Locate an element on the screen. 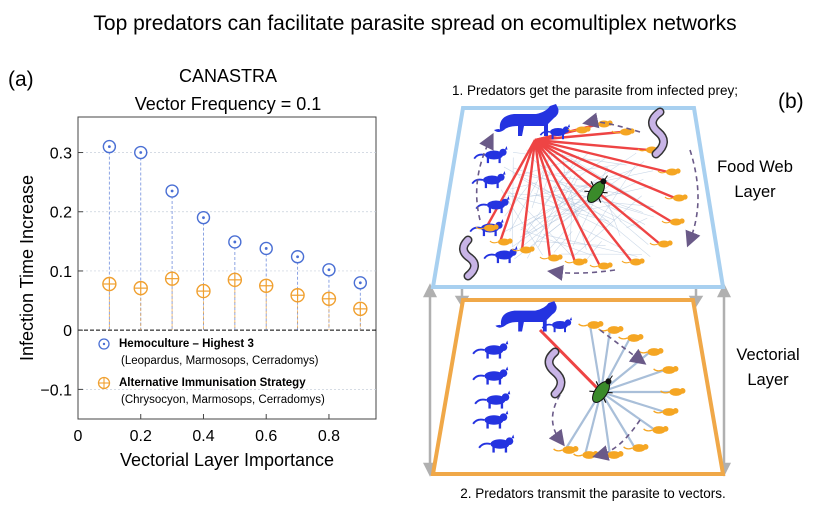 This screenshot has width=831, height=517. x-tick-label: 0.8 is located at coordinates (329, 436).